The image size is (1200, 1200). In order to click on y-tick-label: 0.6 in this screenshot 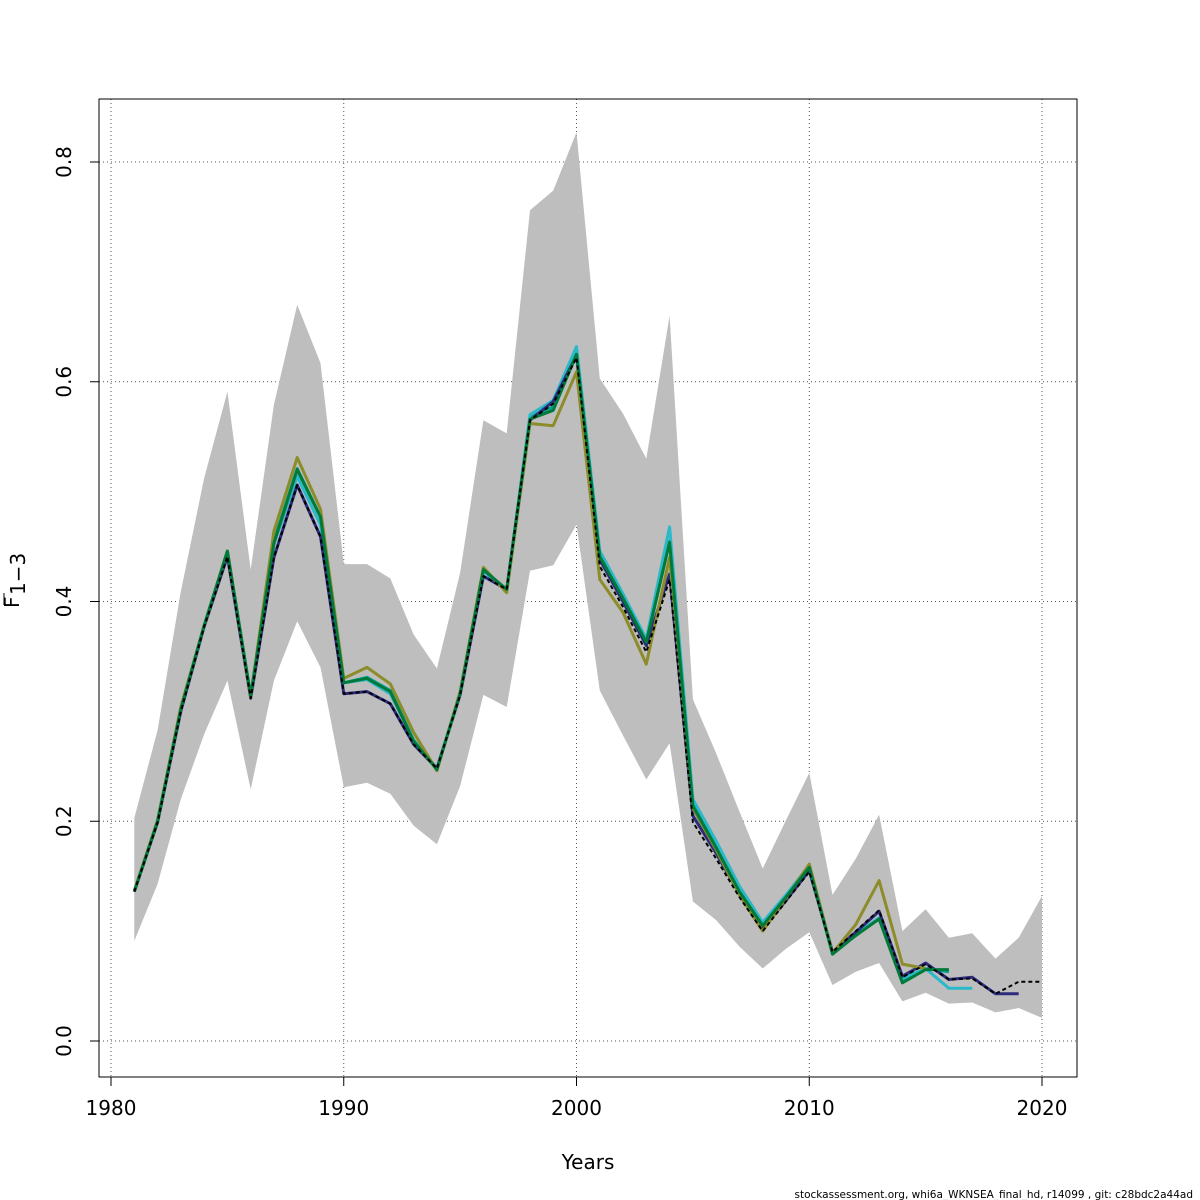, I will do `click(64, 382)`.